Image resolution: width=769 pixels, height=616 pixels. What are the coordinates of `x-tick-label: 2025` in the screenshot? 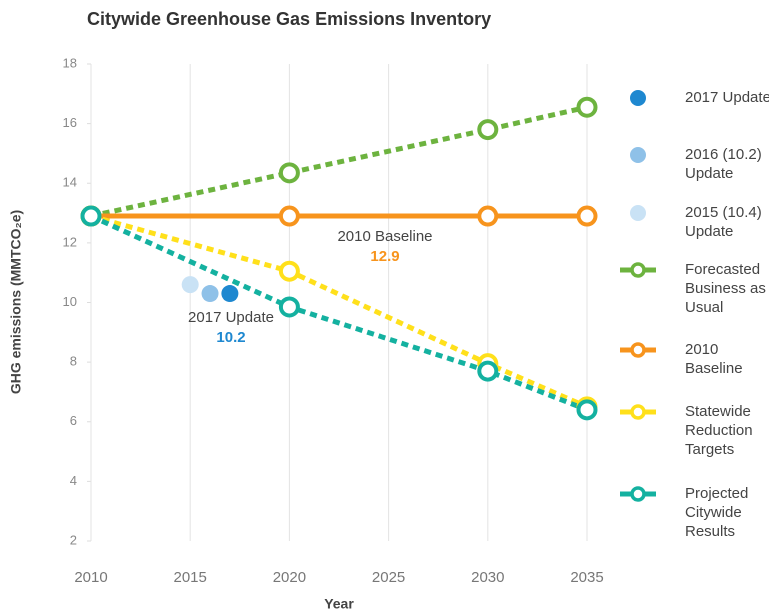 It's located at (388, 577).